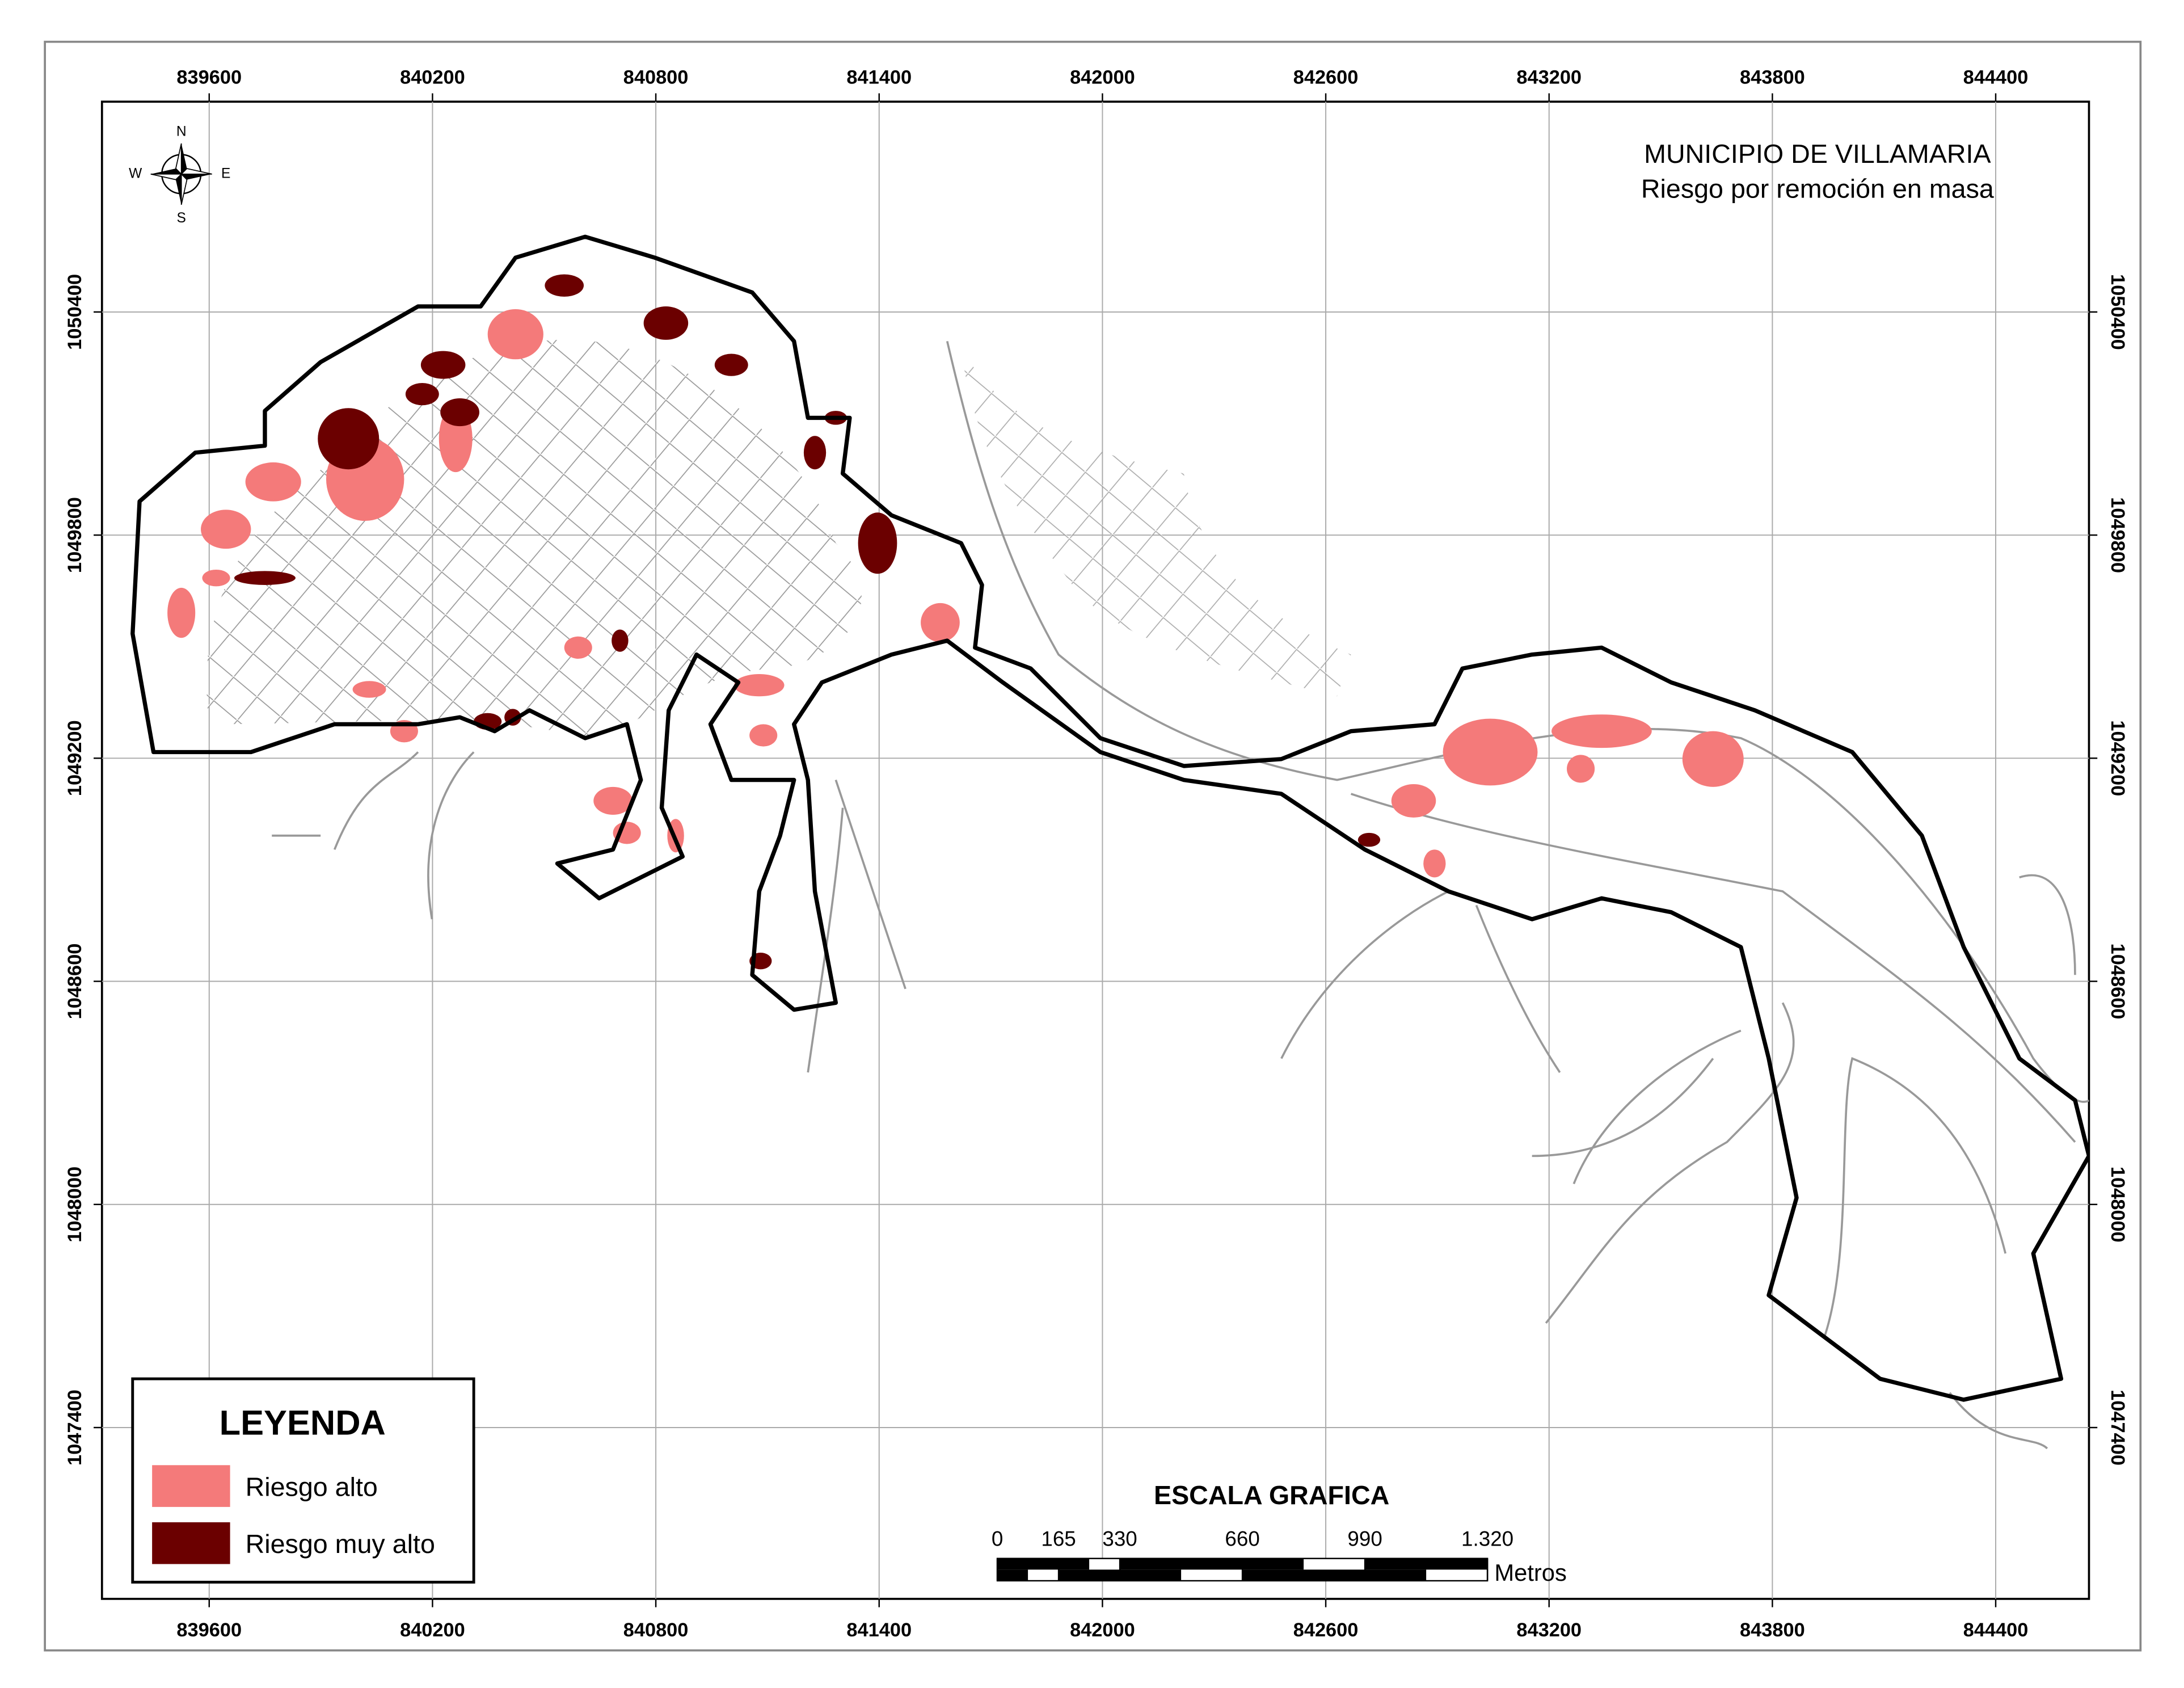  Describe the element at coordinates (303, 1422) in the screenshot. I see `legend-title: LEYENDA` at that location.